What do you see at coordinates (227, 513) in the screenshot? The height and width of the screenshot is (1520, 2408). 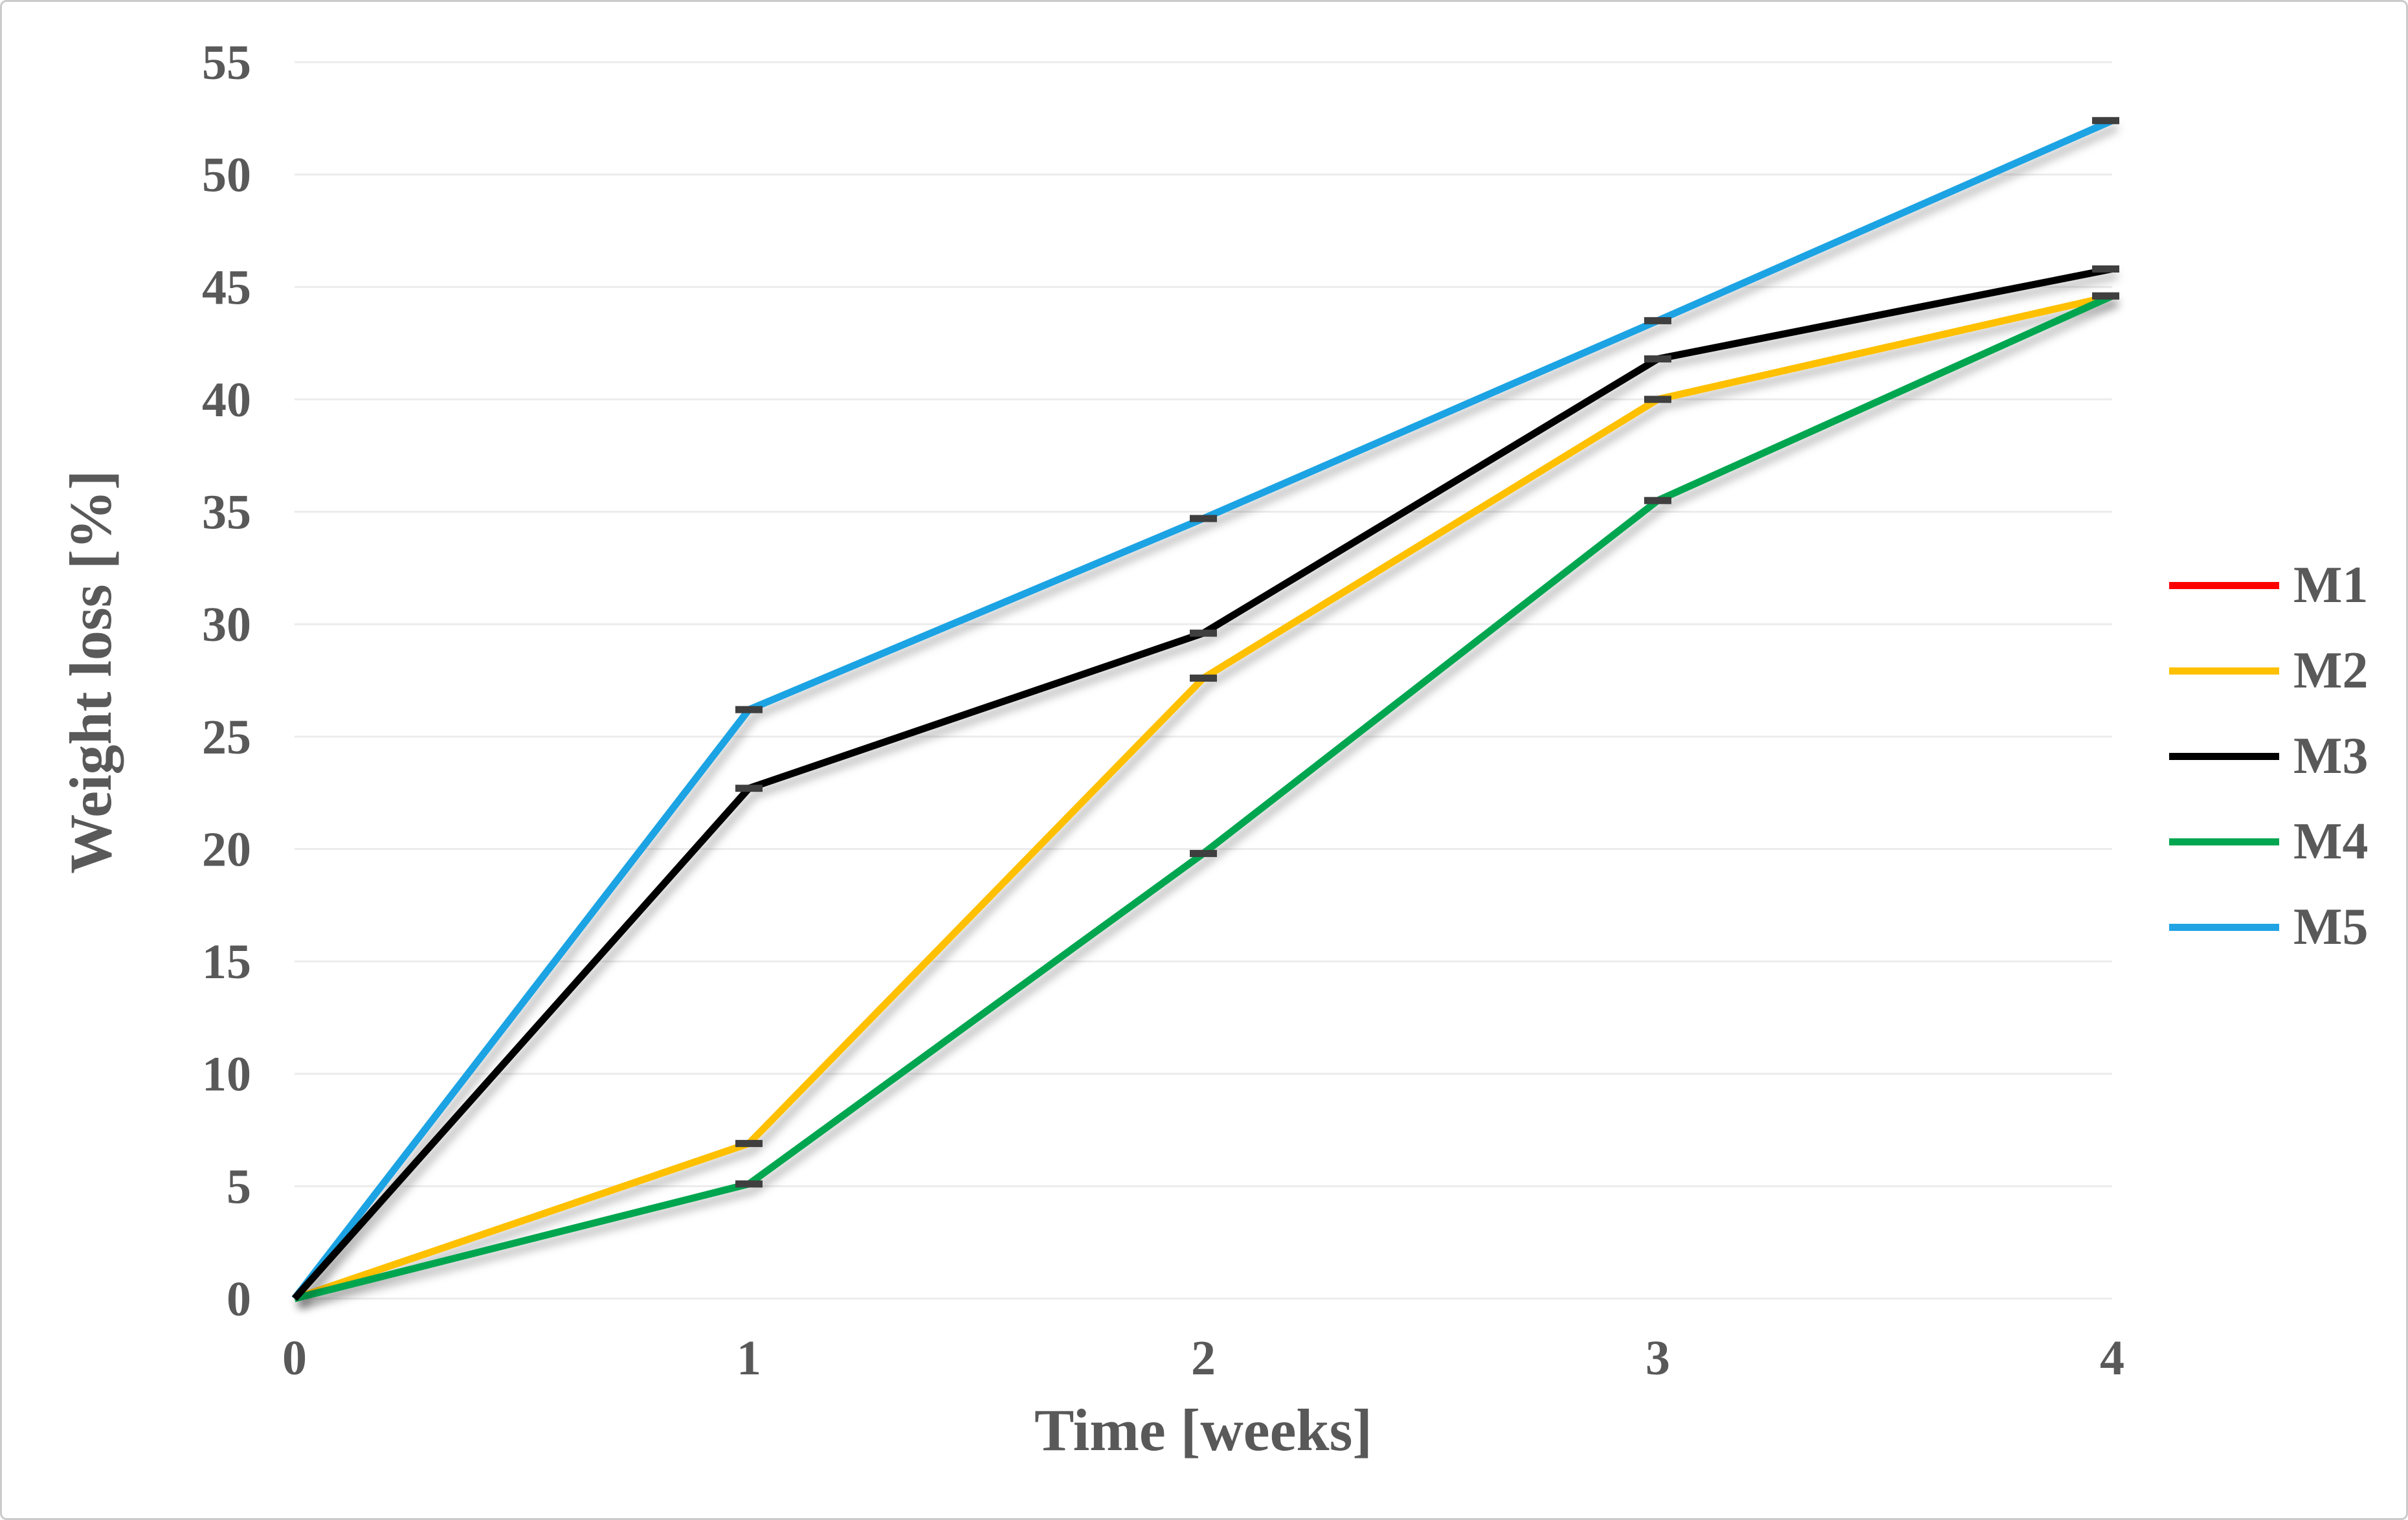 I see `y-tick-label-35: 35` at bounding box center [227, 513].